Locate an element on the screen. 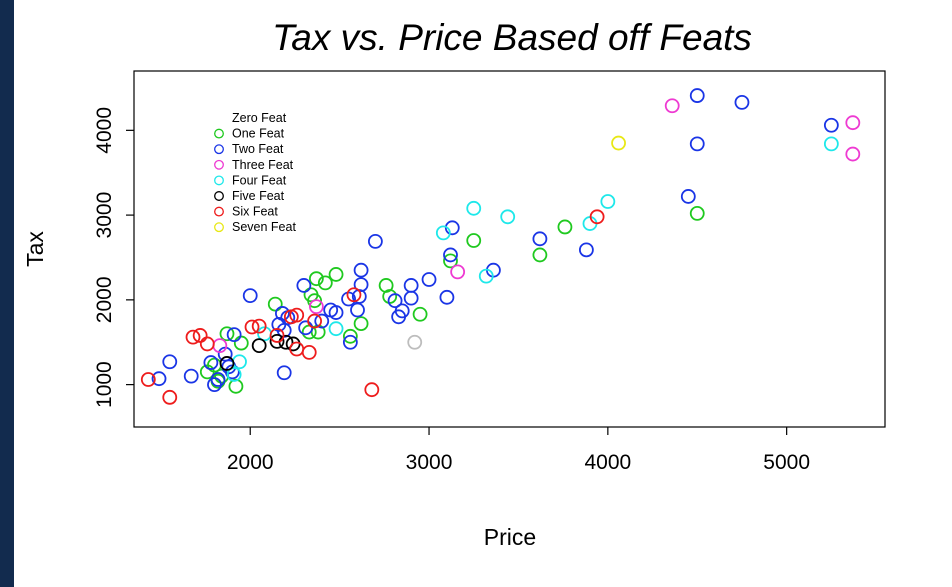  chart-title: Tax vs. Price Based off Feats is located at coordinates (512, 37).